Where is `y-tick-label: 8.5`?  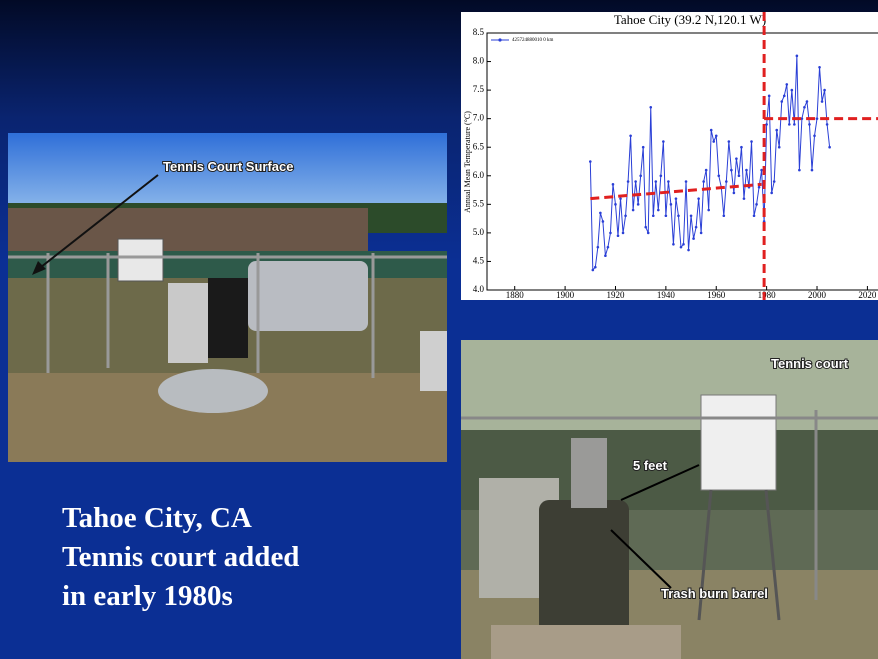
y-tick-label: 8.5 is located at coordinates (479, 32).